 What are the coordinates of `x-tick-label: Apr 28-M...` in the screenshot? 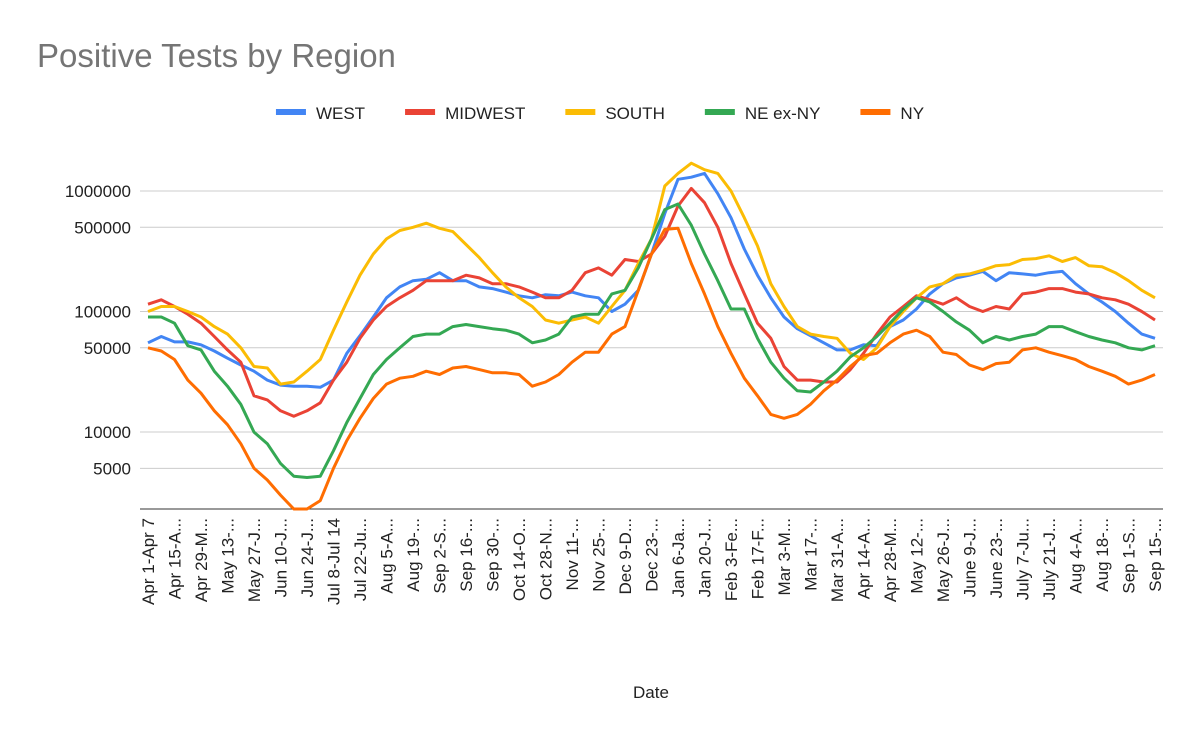 It's located at (890, 560).